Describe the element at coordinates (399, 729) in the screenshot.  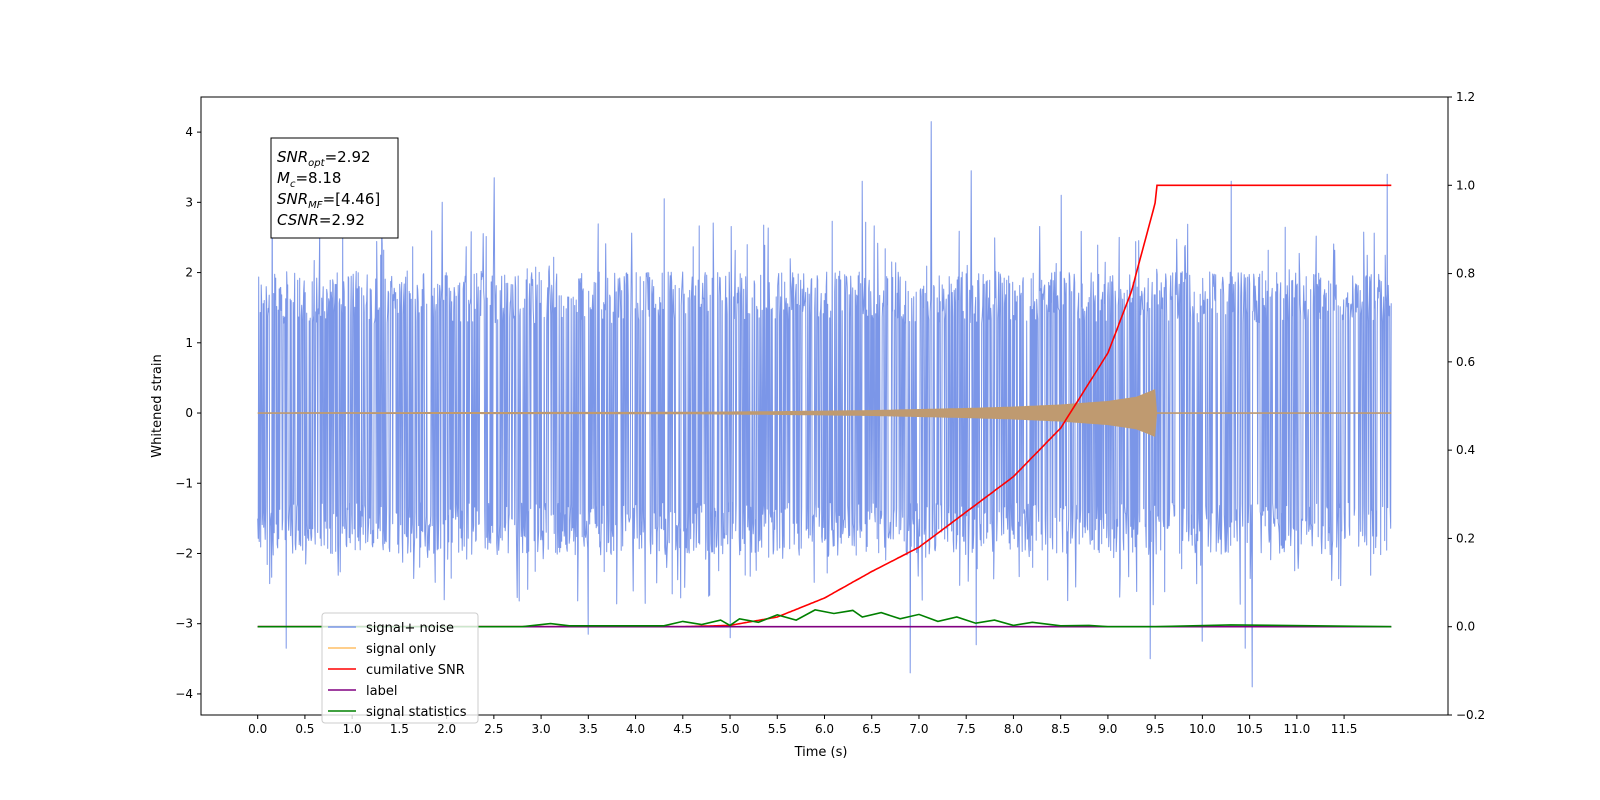
I see `x-tick-label: 1.5` at that location.